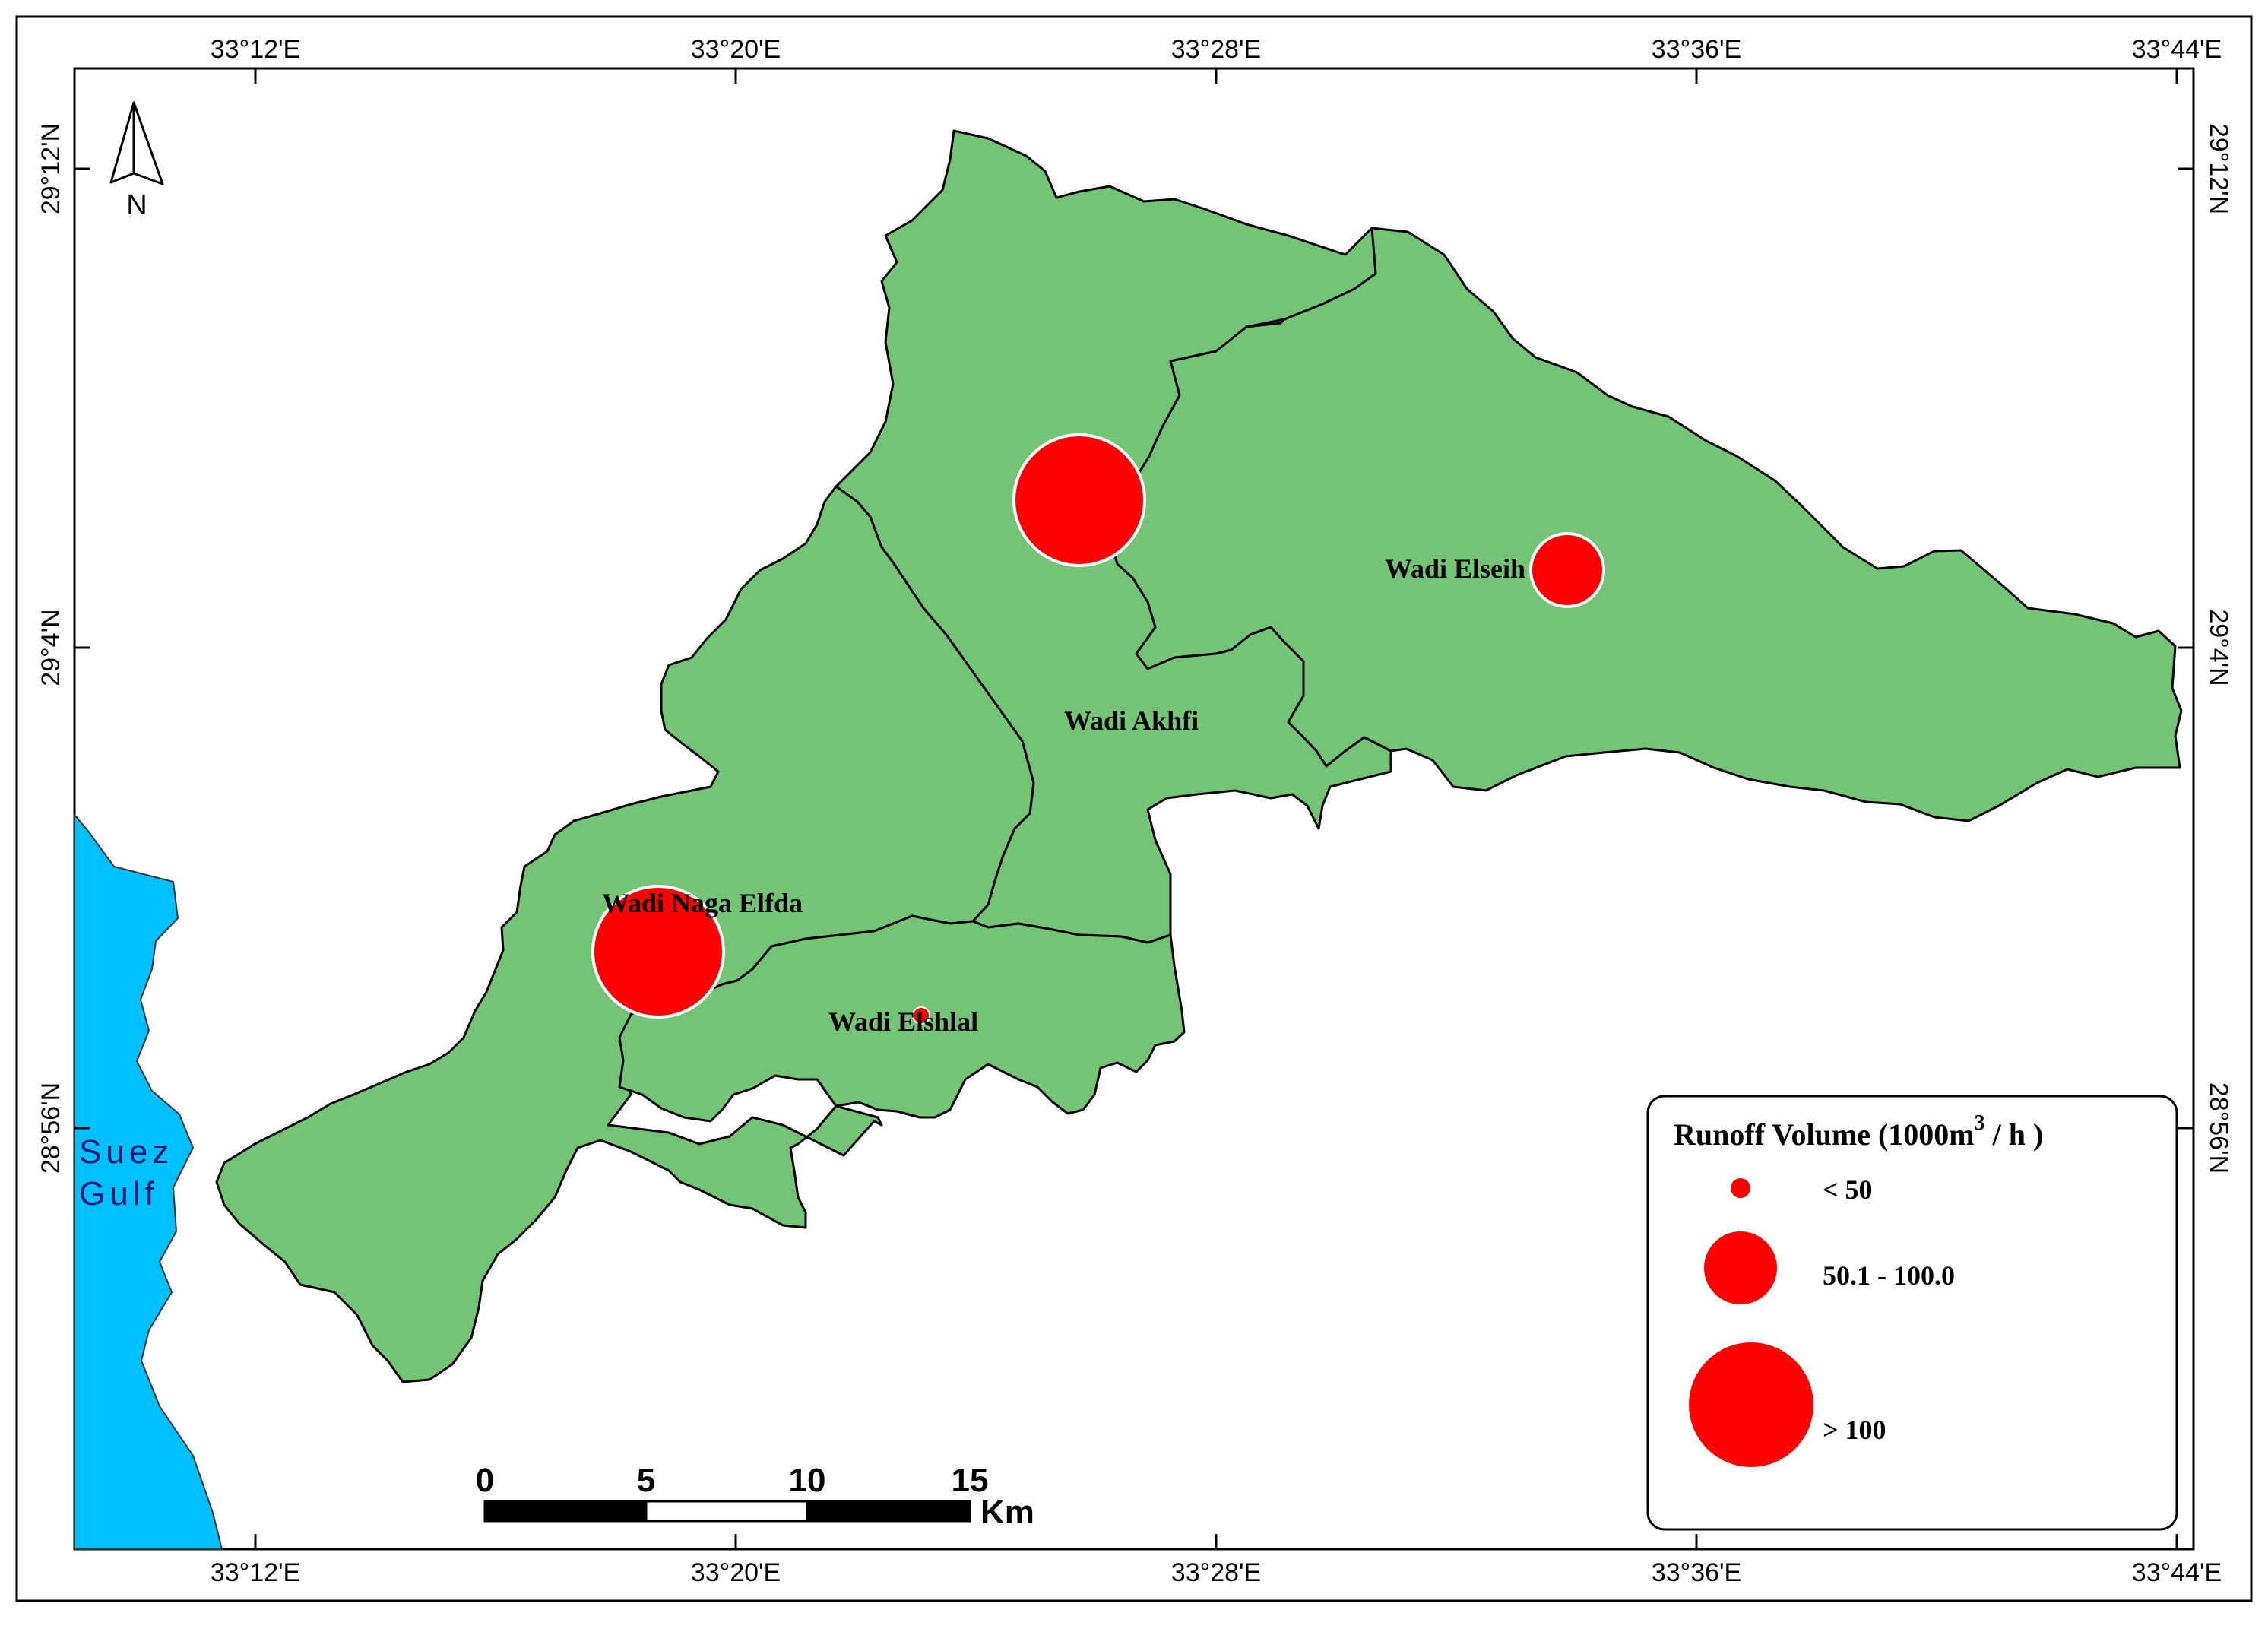 The height and width of the screenshot is (1632, 2268). I want to click on lat-label-left: 28°56'N, so click(50, 1128).